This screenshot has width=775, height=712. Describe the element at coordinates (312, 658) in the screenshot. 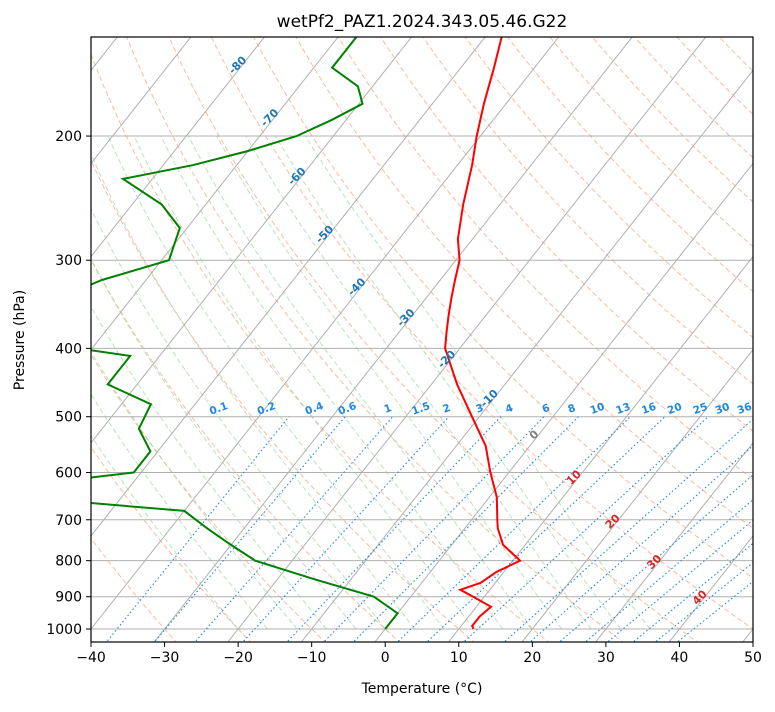

I see `x-tick-label: −10` at that location.